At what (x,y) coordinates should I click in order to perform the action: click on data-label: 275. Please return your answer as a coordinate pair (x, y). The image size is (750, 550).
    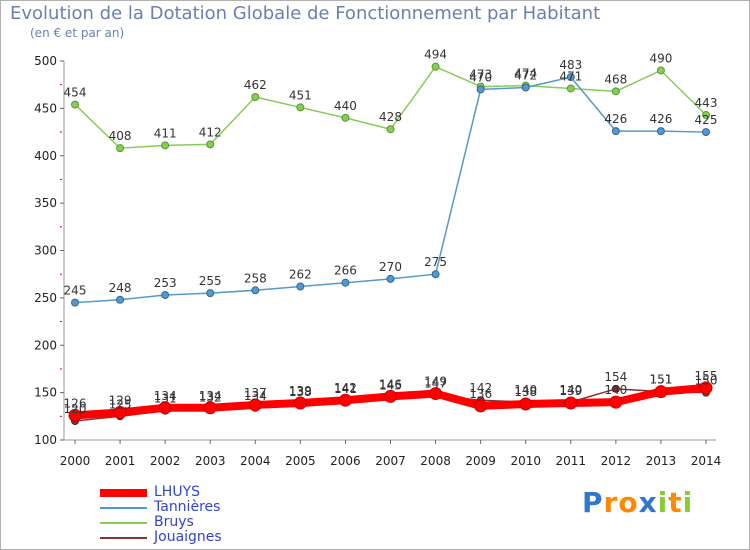
    Looking at the image, I should click on (435, 262).